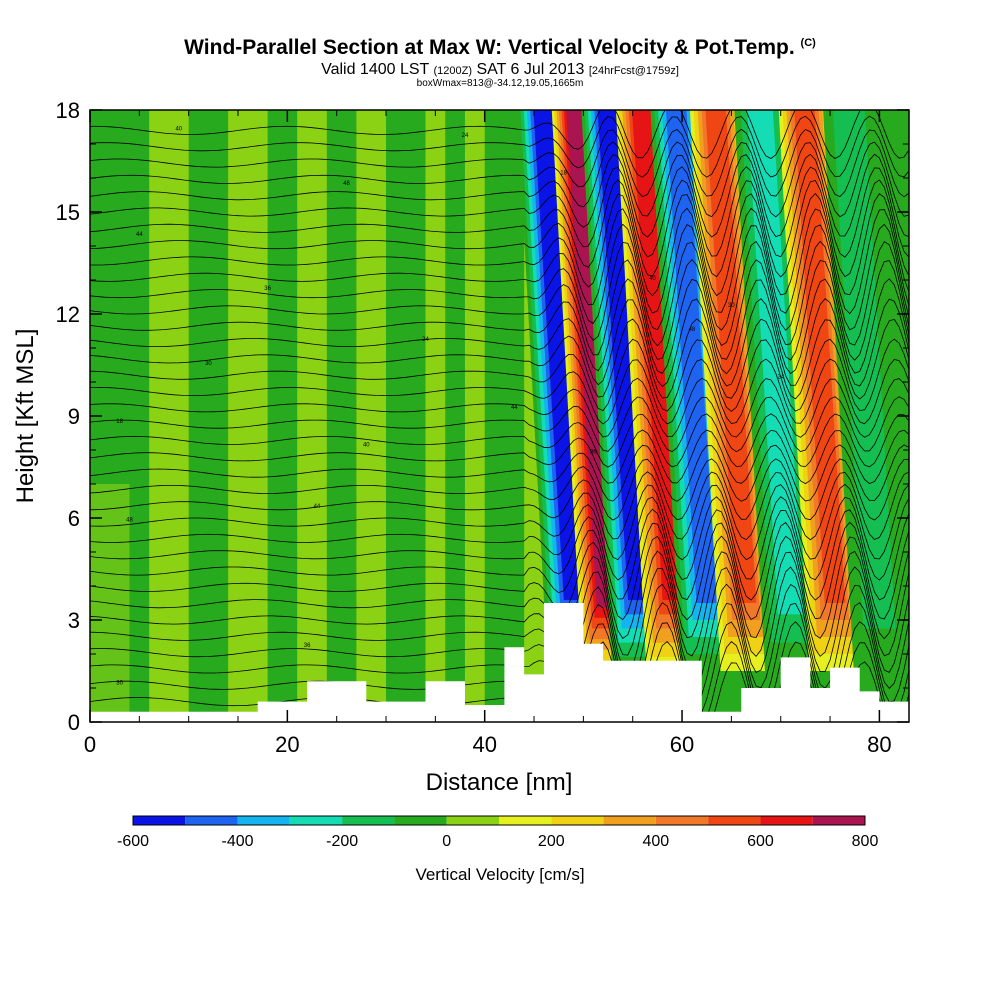 The width and height of the screenshot is (1000, 1000). What do you see at coordinates (808, 43) in the screenshot?
I see `chart-title-tag: (C)` at bounding box center [808, 43].